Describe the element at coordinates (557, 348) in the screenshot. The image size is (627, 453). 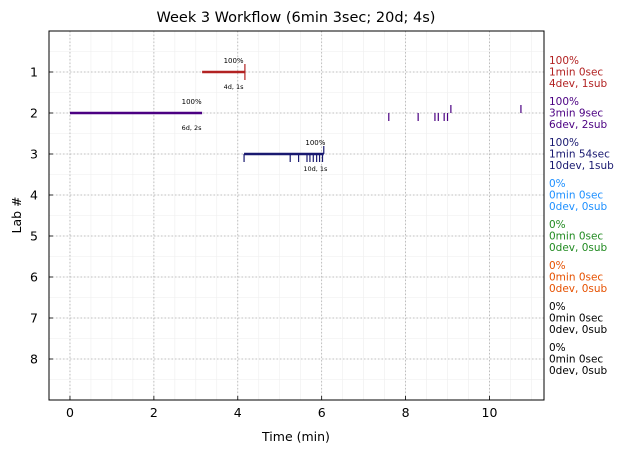
I see `lab-8-summary-line: 0%` at that location.